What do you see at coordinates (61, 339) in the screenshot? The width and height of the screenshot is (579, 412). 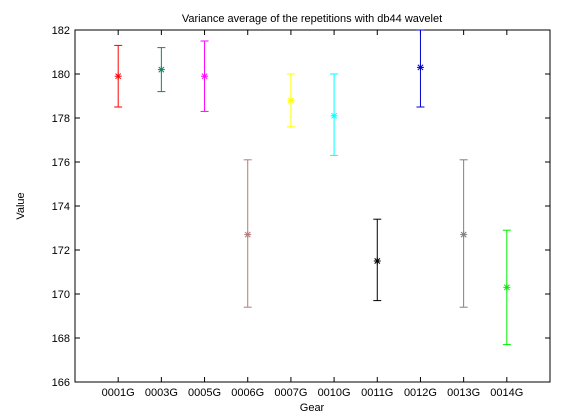 I see `y-tick-label: 168` at bounding box center [61, 339].